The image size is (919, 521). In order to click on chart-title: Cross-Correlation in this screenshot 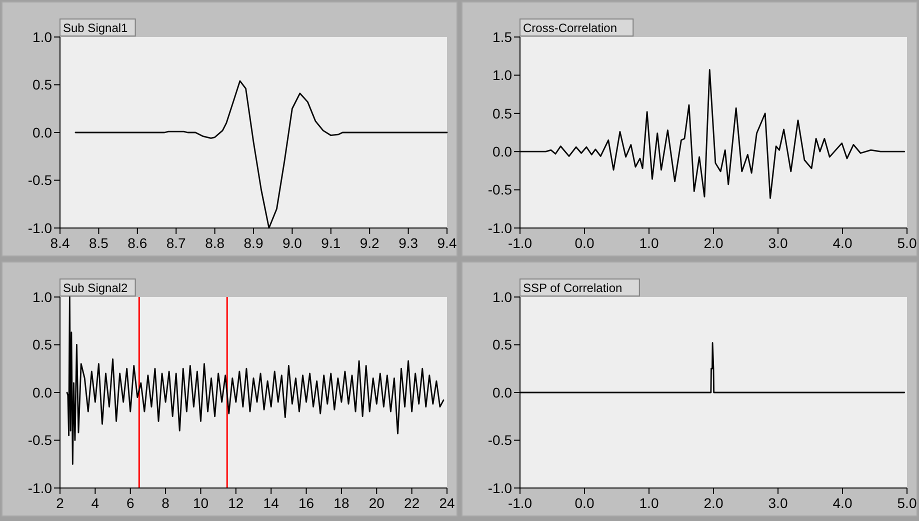, I will do `click(570, 28)`.